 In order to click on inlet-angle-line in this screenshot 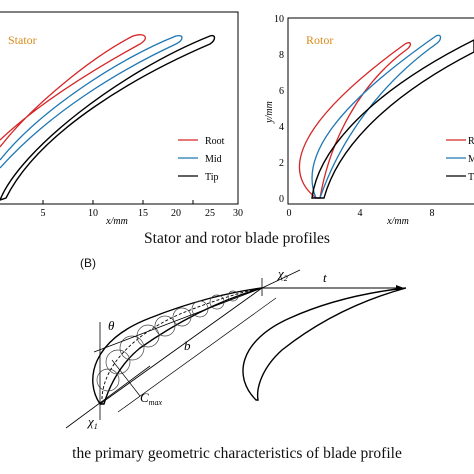, I will do `click(108, 397)`.